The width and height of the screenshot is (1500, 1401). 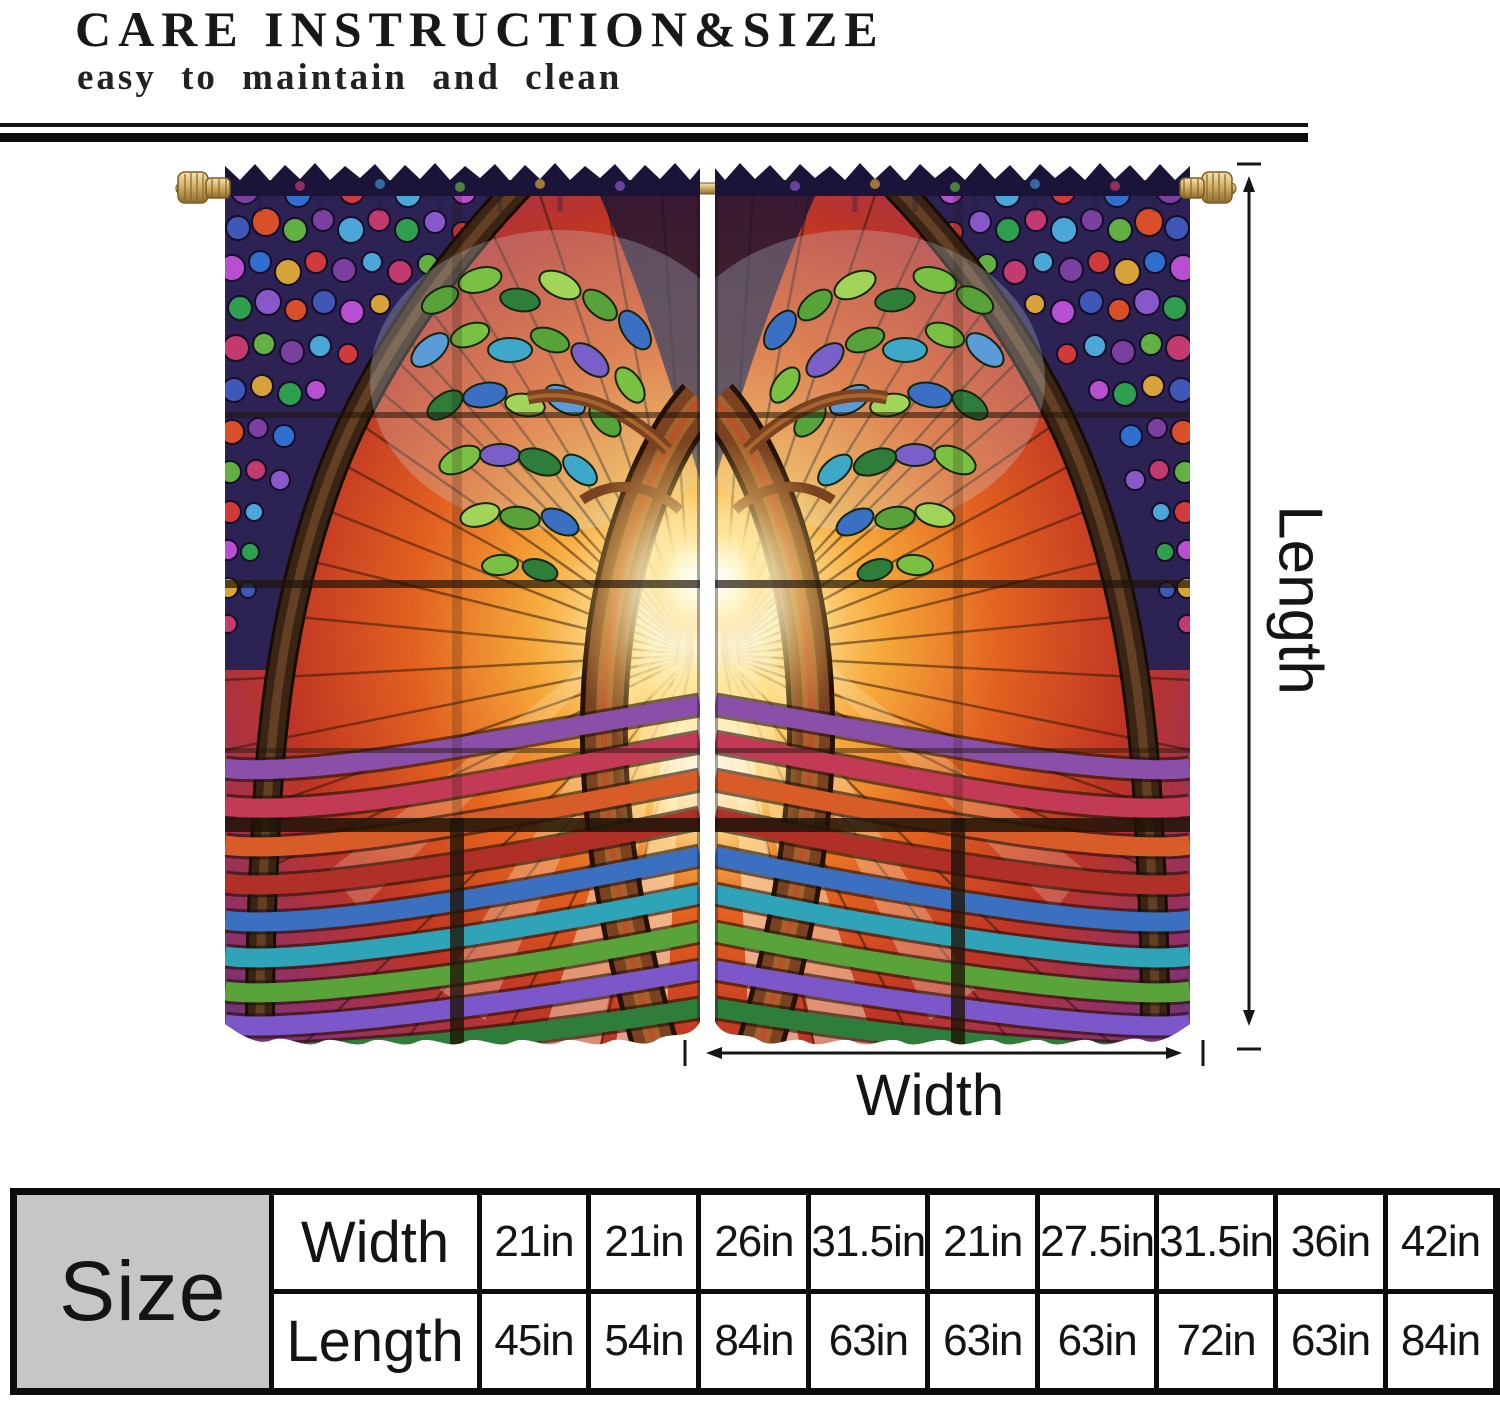 What do you see at coordinates (754, 1241) in the screenshot?
I see `width-value-cell: 26in` at bounding box center [754, 1241].